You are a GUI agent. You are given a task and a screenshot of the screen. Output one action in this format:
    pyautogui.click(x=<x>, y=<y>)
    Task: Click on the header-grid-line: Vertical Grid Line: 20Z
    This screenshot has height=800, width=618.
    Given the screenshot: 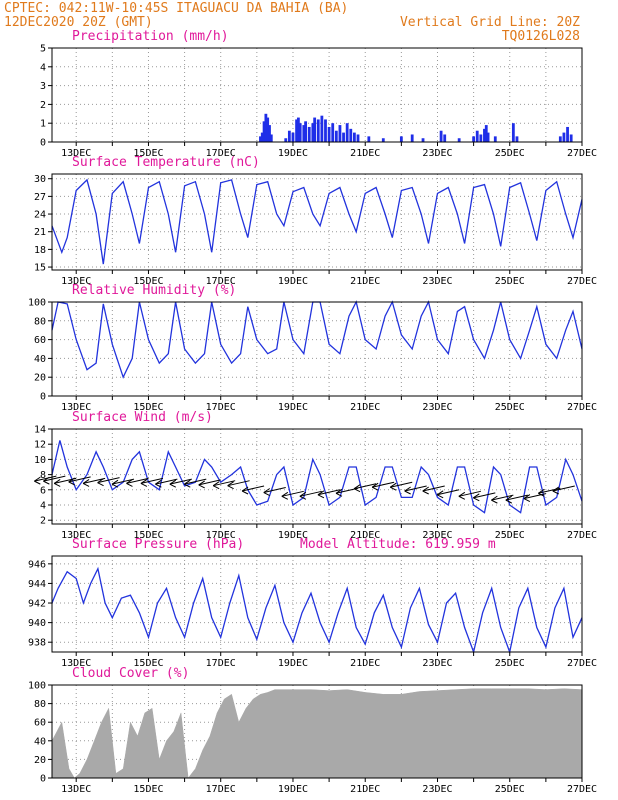 What is the action you would take?
    pyautogui.click(x=490, y=22)
    